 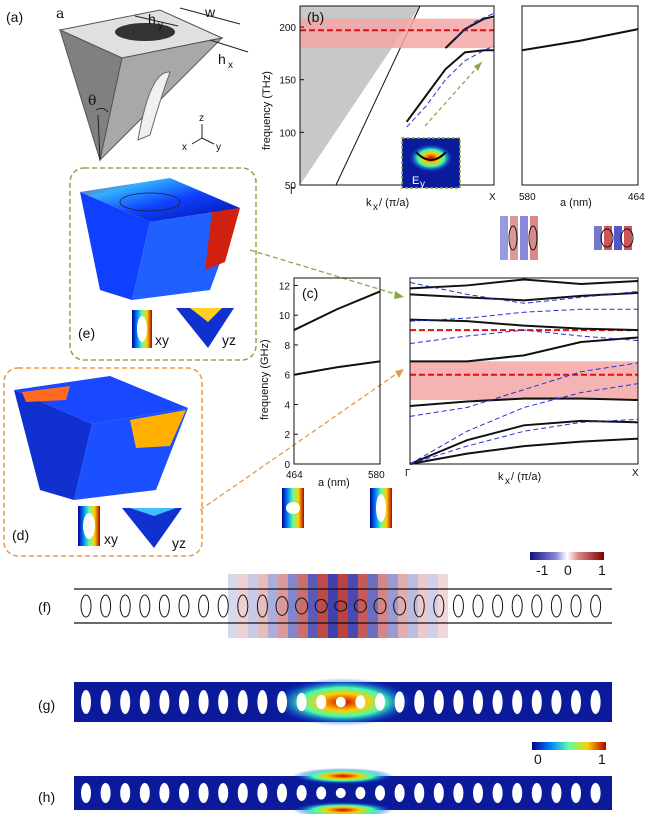 What do you see at coordinates (60, 14) in the screenshot?
I see `lattice-a-symbol: a` at bounding box center [60, 14].